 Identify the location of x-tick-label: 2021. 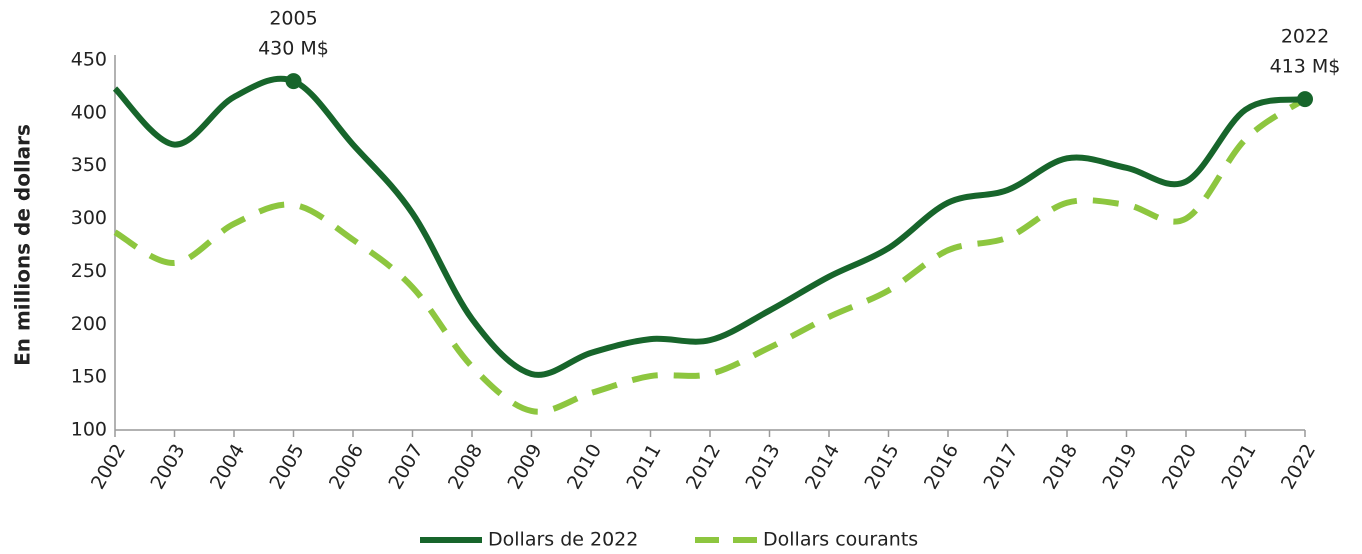
(1238, 466).